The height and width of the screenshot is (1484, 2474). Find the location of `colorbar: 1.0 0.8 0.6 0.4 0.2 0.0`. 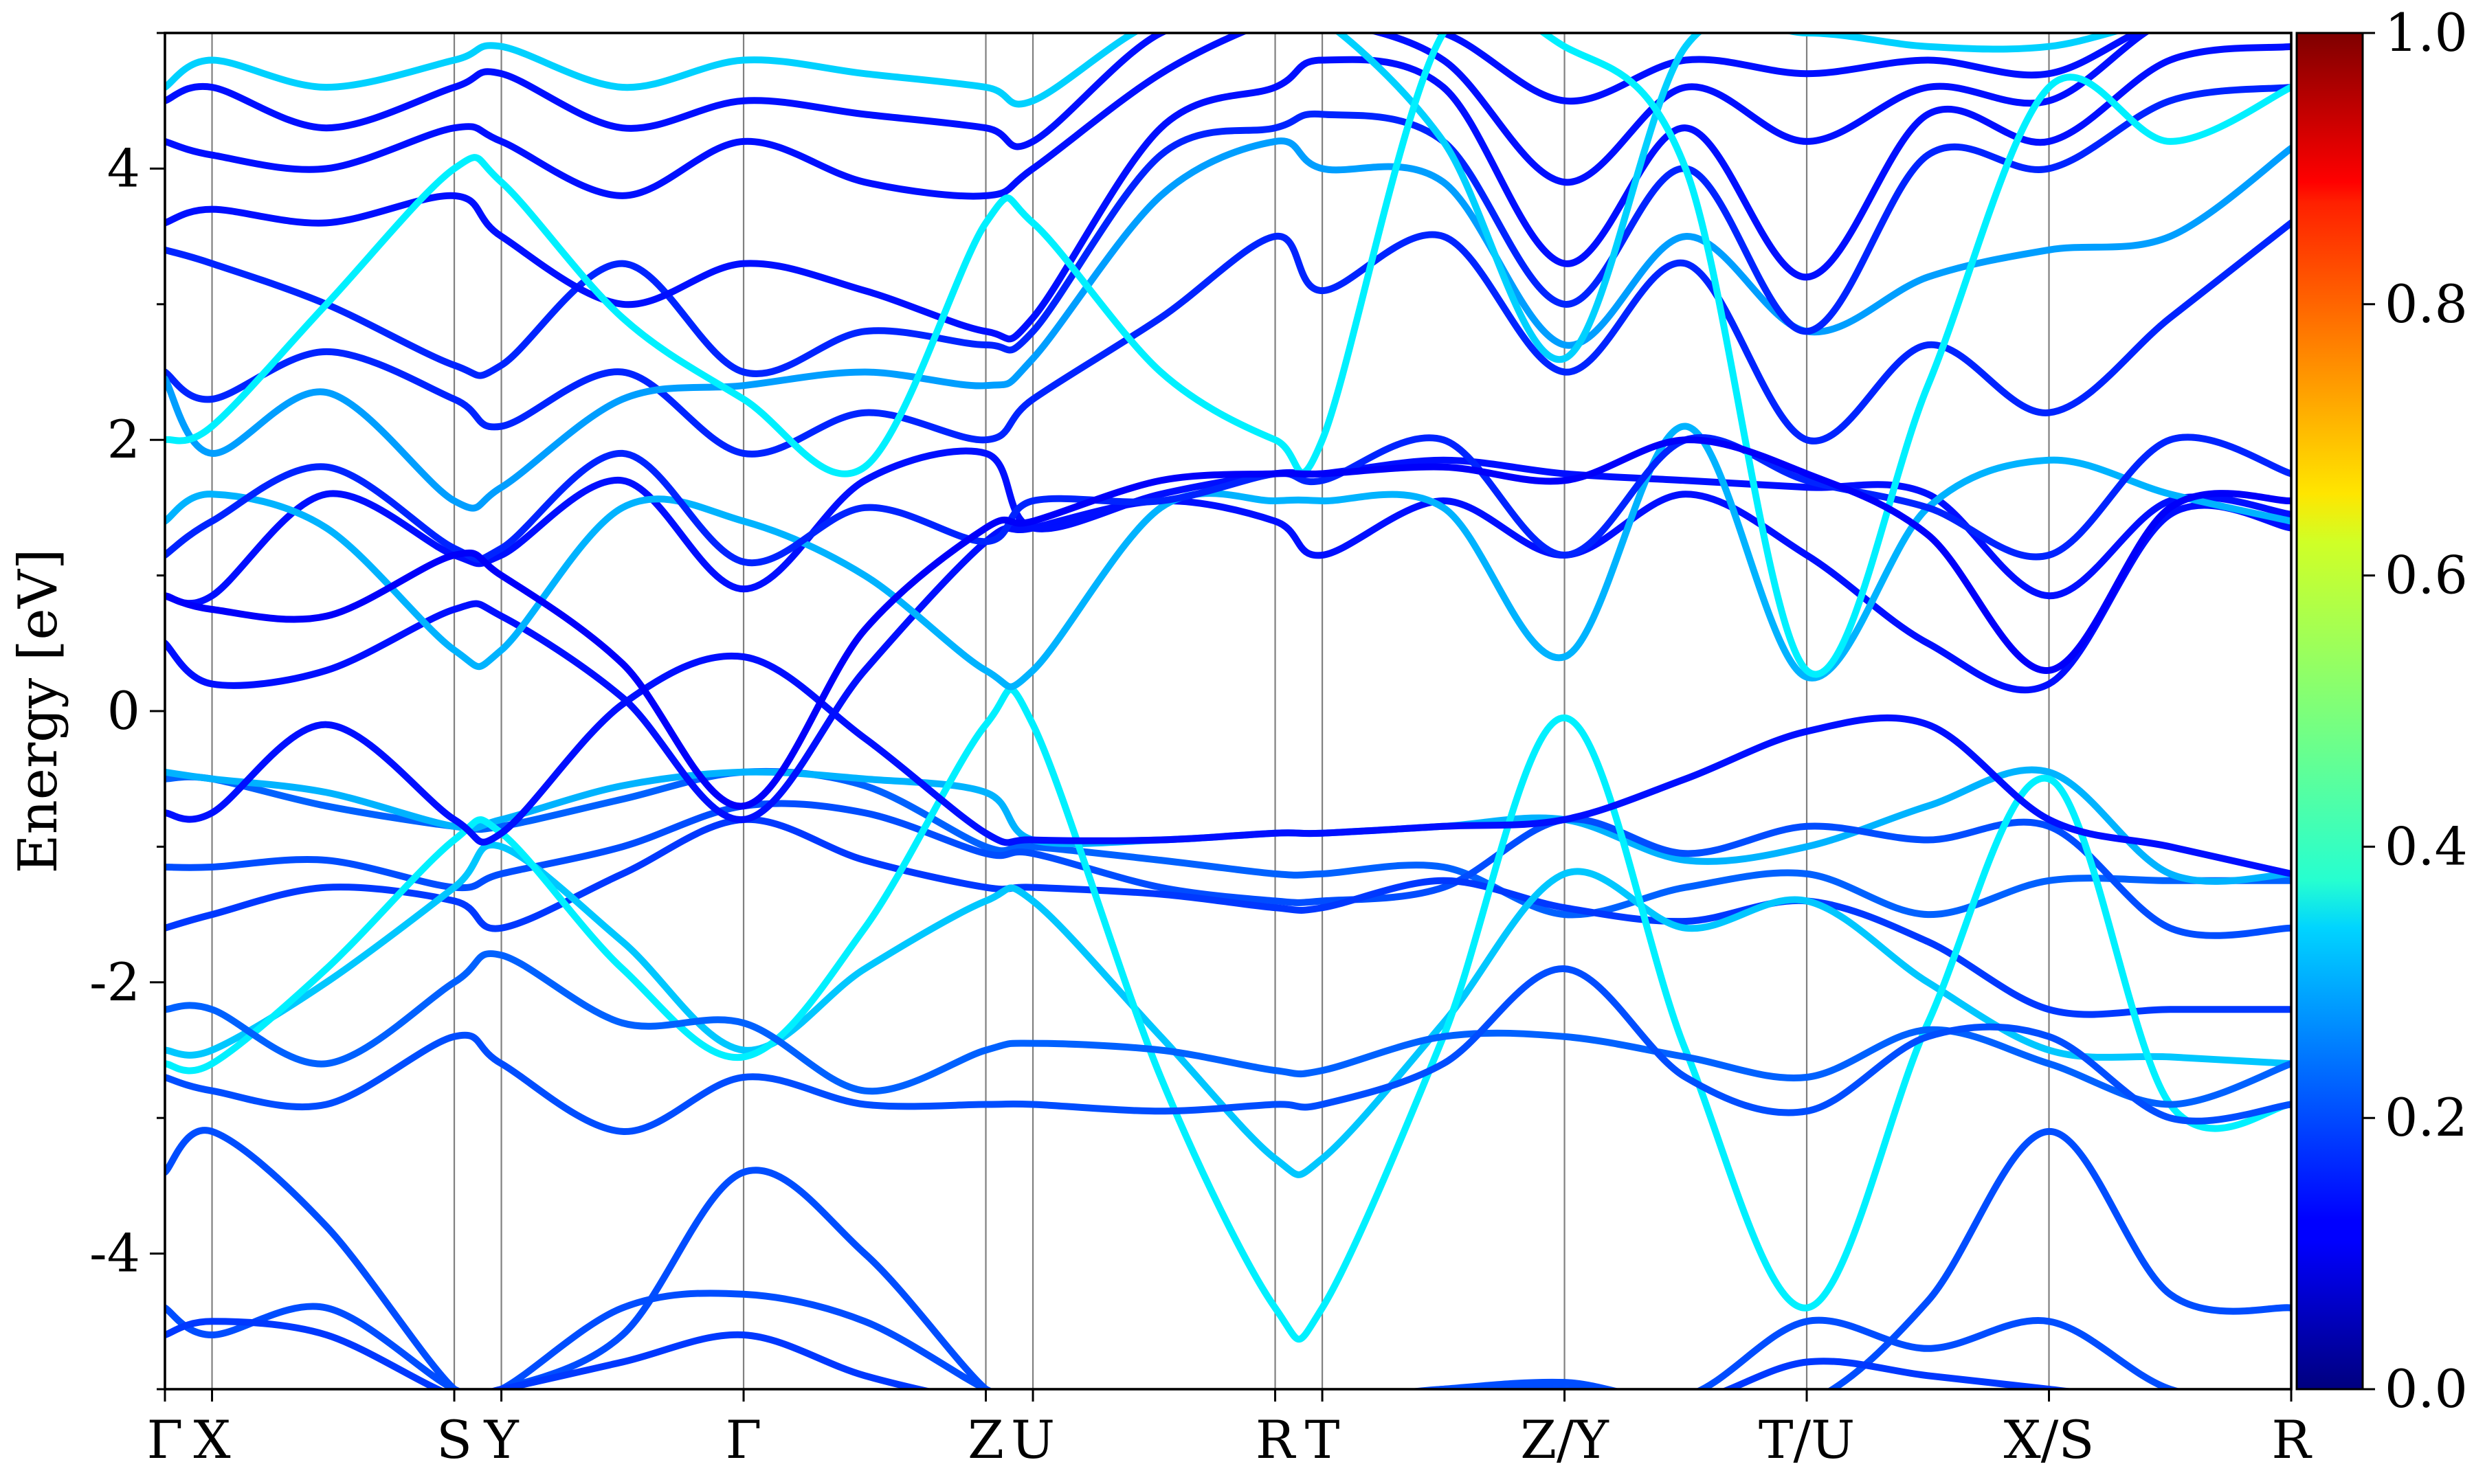

colorbar: 1.0 0.8 0.6 0.4 0.2 0.0 is located at coordinates (2381, 710).